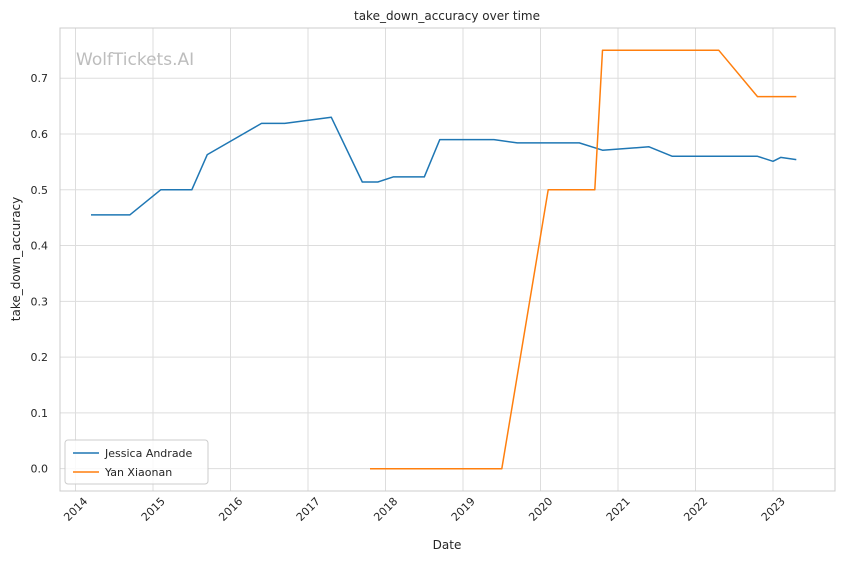 The width and height of the screenshot is (844, 565). I want to click on y-tick-label: 0.2, so click(40, 357).